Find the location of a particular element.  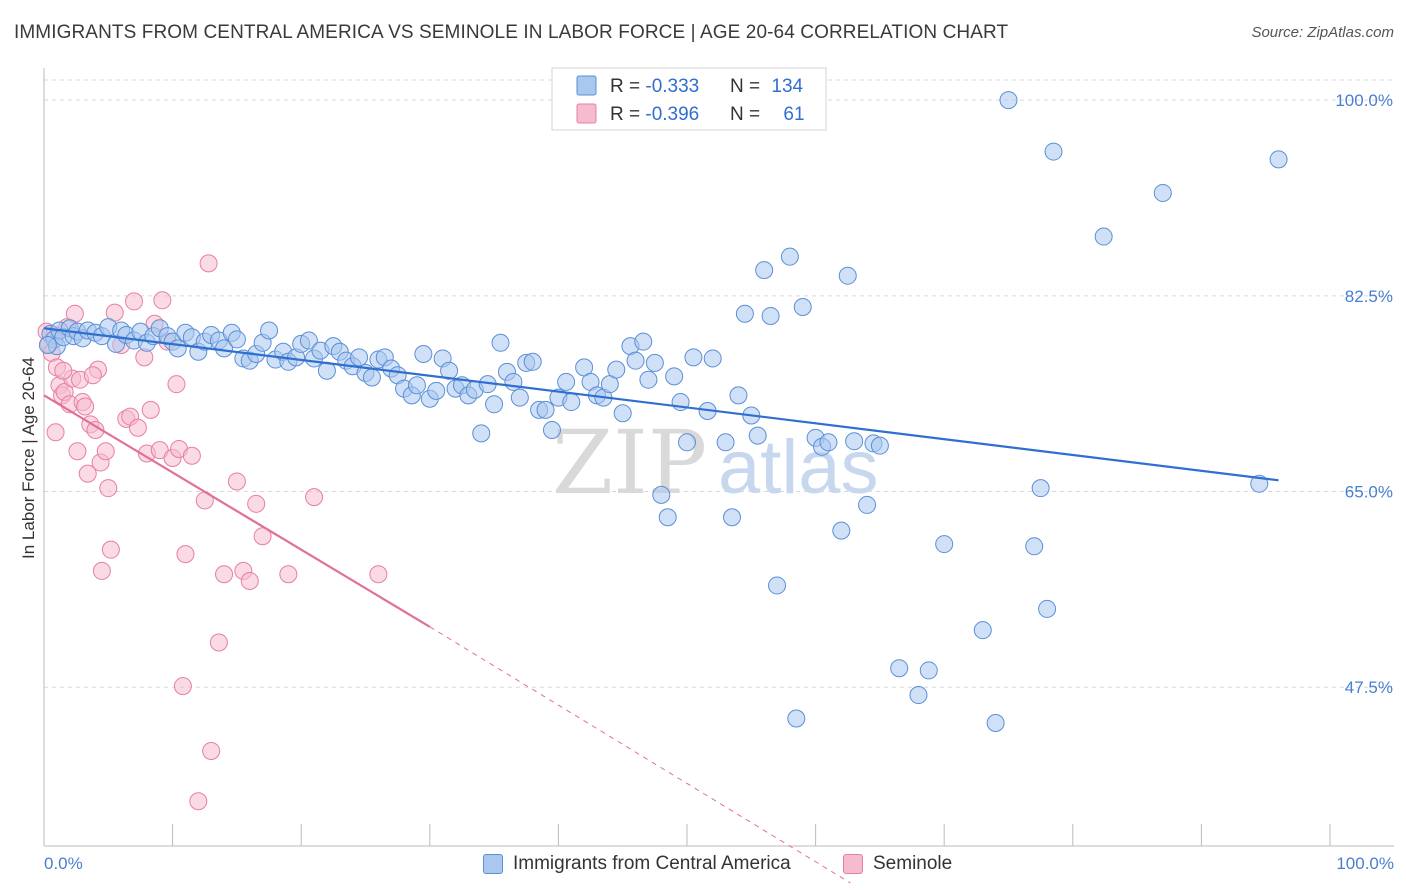

x-tick-label-max: 100.0% is located at coordinates (1365, 863).